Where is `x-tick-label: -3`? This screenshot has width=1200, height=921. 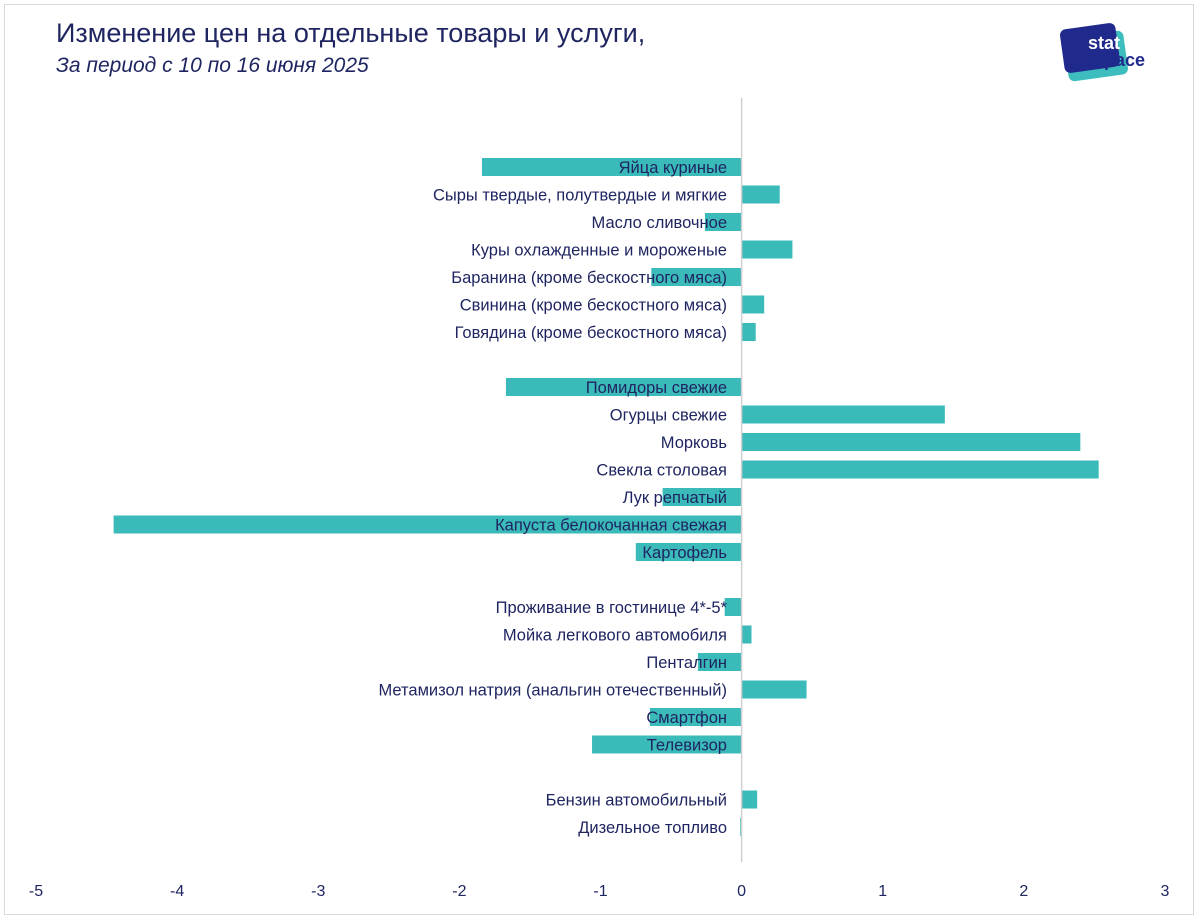
x-tick-label: -3 is located at coordinates (318, 891).